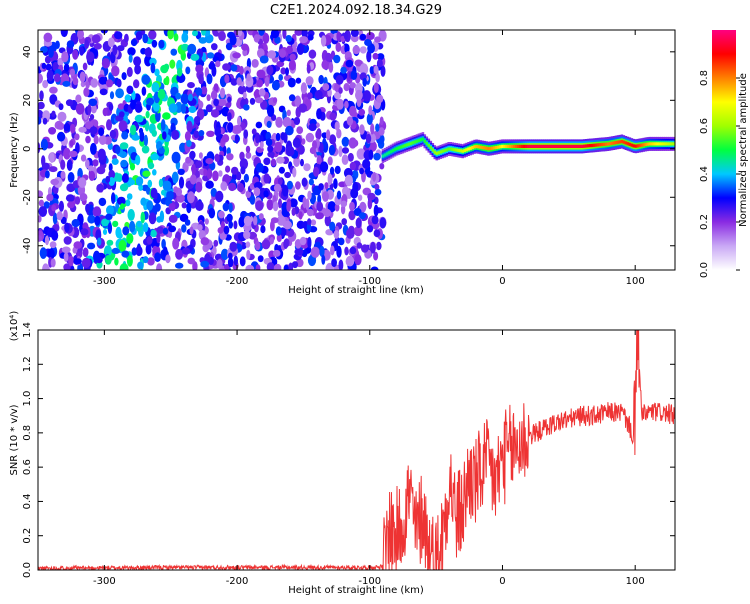 The width and height of the screenshot is (750, 604). What do you see at coordinates (27, 399) in the screenshot?
I see `y-tick-label: 1.0` at bounding box center [27, 399].